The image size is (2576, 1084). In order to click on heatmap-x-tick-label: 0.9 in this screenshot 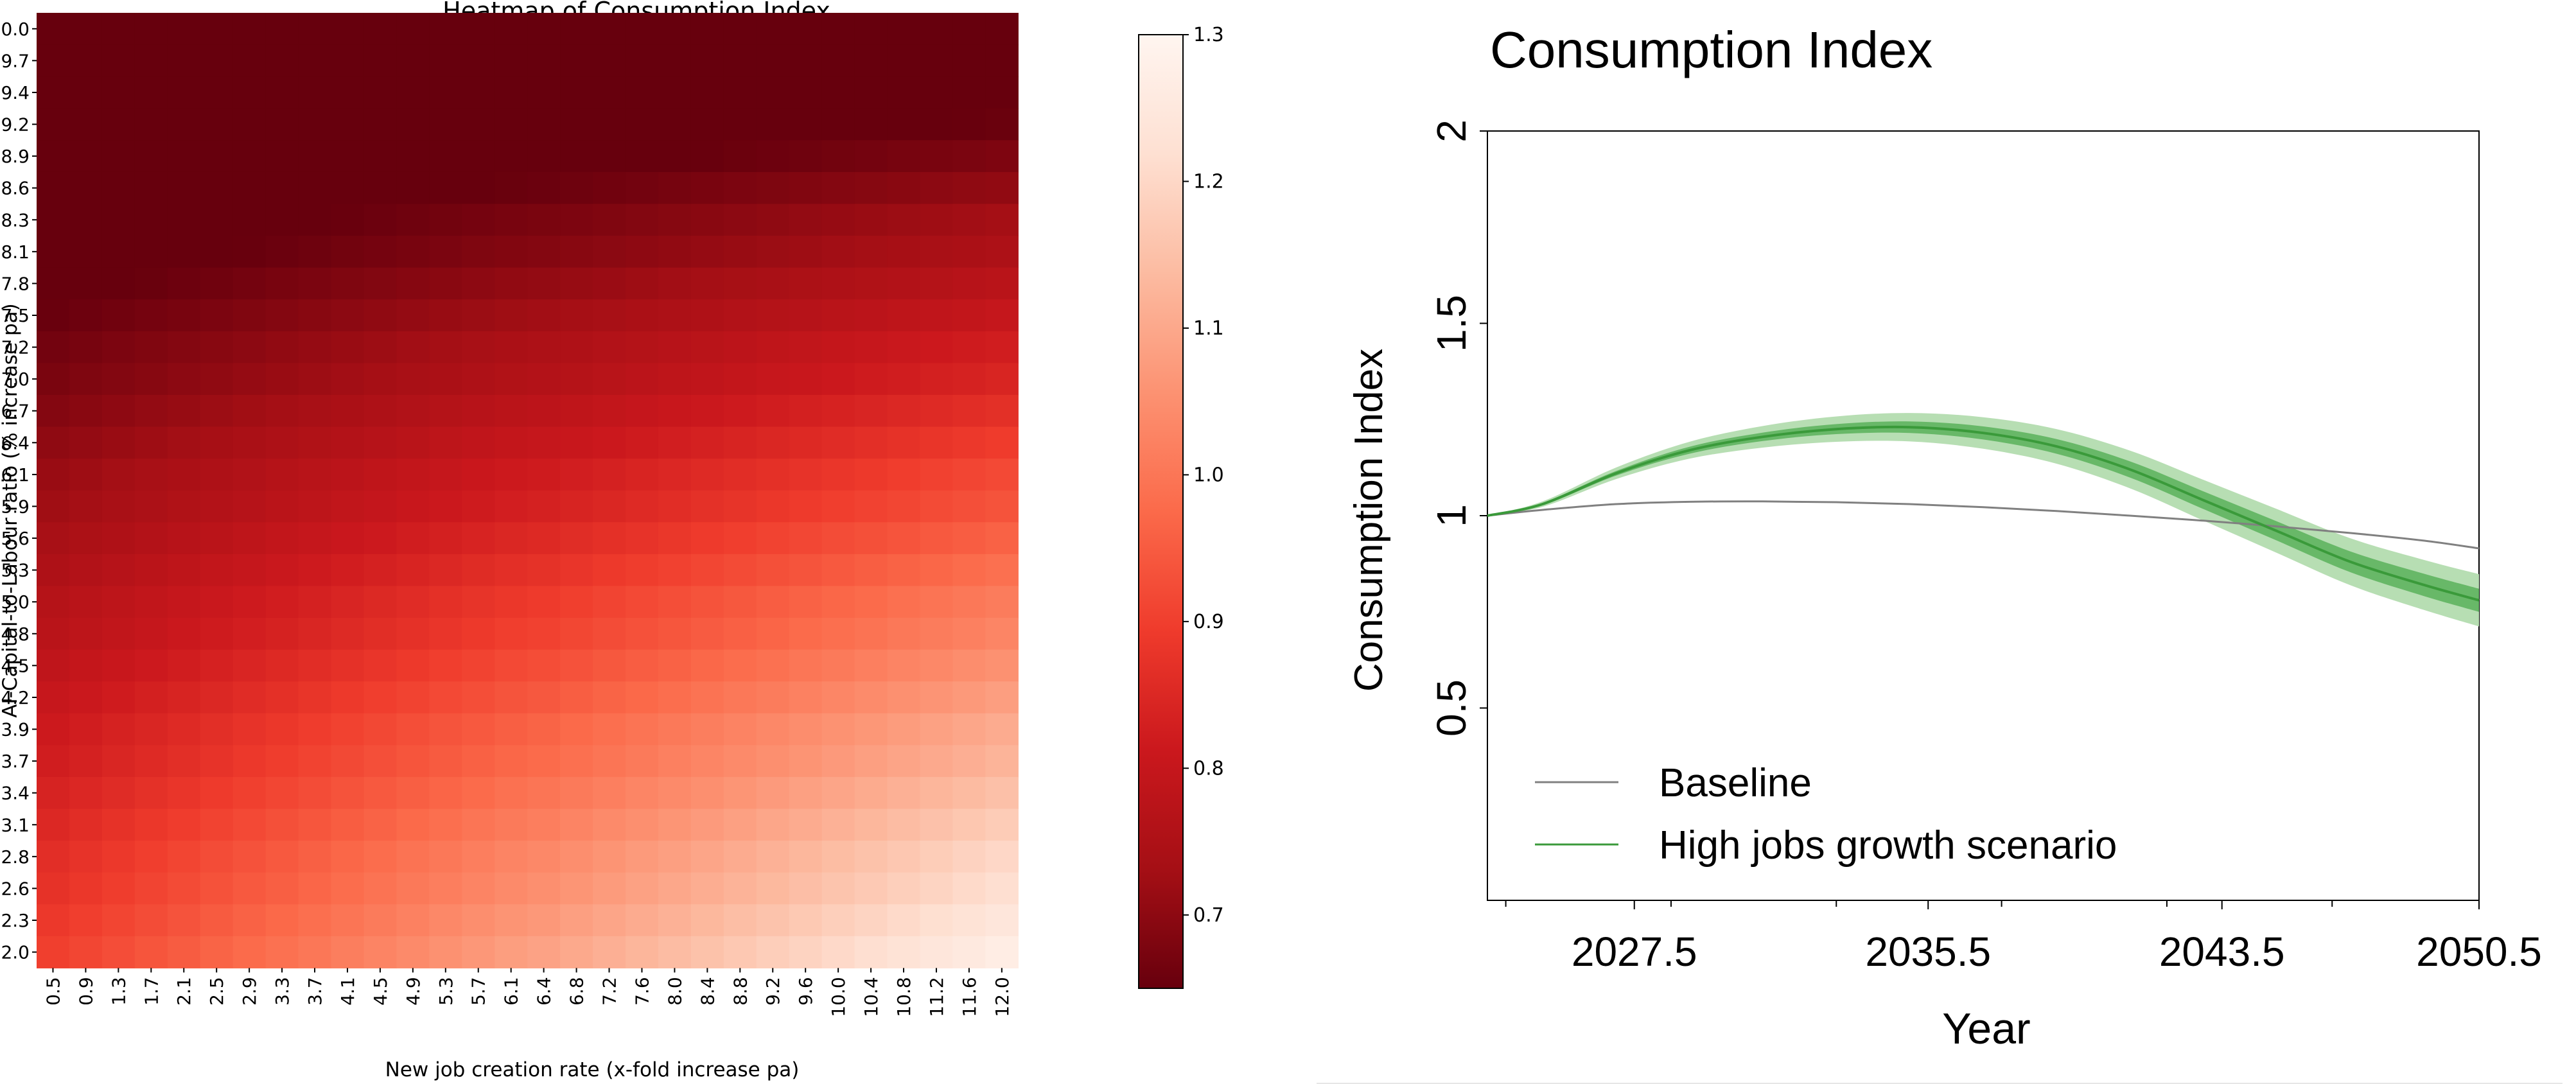, I will do `click(85, 991)`.